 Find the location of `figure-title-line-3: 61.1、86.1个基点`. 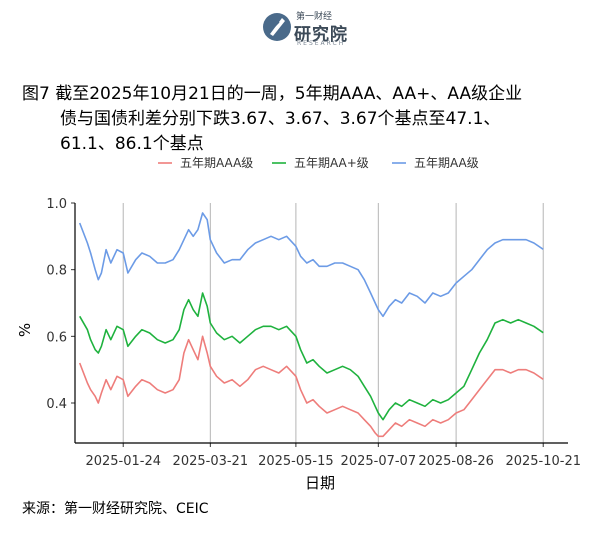

figure-title-line-3: 61.1、86.1个基点 is located at coordinates (132, 144).